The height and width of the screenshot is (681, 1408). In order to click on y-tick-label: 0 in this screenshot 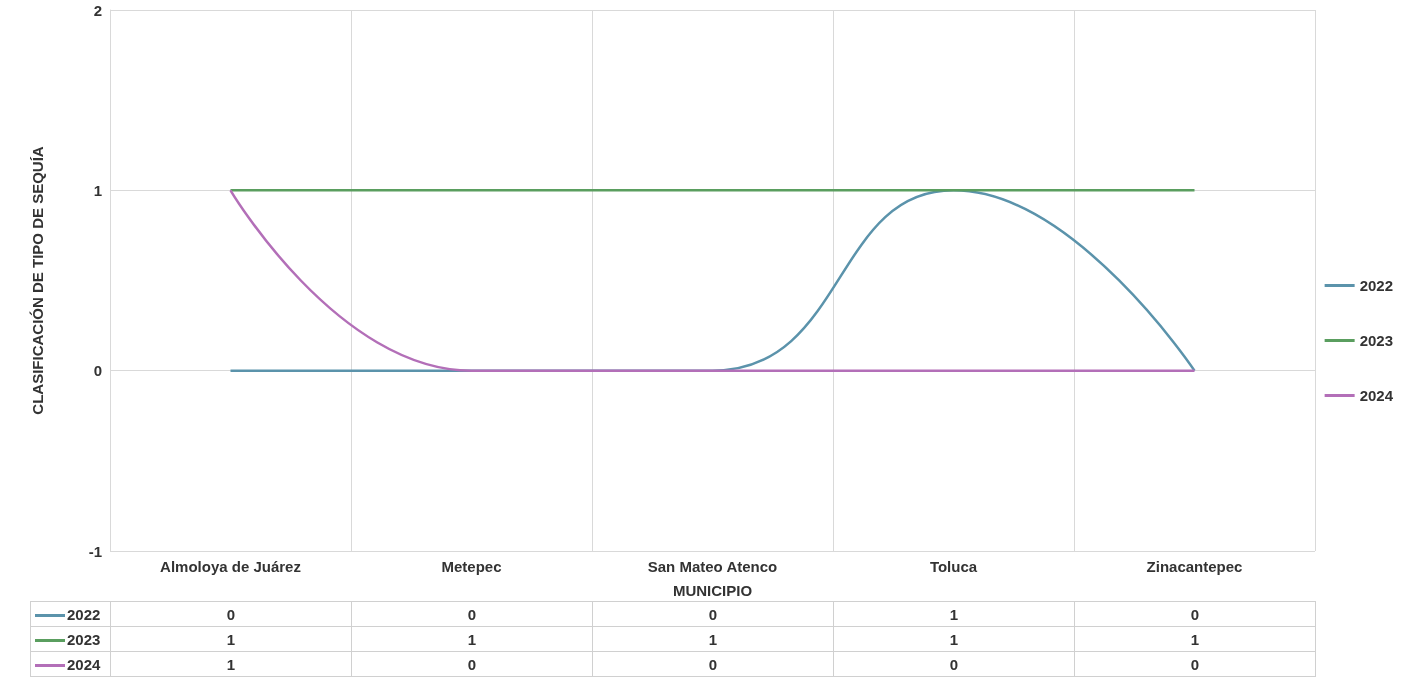, I will do `click(97, 371)`.